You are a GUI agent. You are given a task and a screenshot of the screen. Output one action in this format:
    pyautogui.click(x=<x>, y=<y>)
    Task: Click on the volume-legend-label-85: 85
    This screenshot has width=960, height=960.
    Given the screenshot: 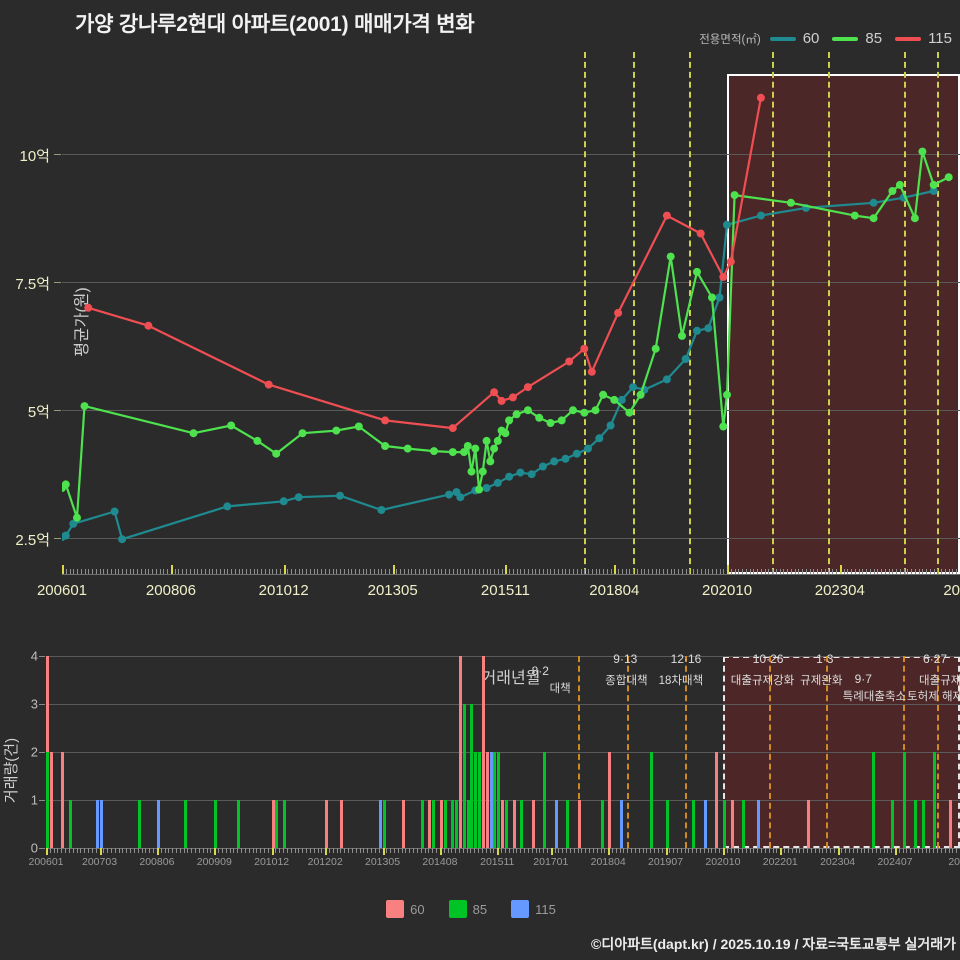 What is the action you would take?
    pyautogui.click(x=480, y=909)
    